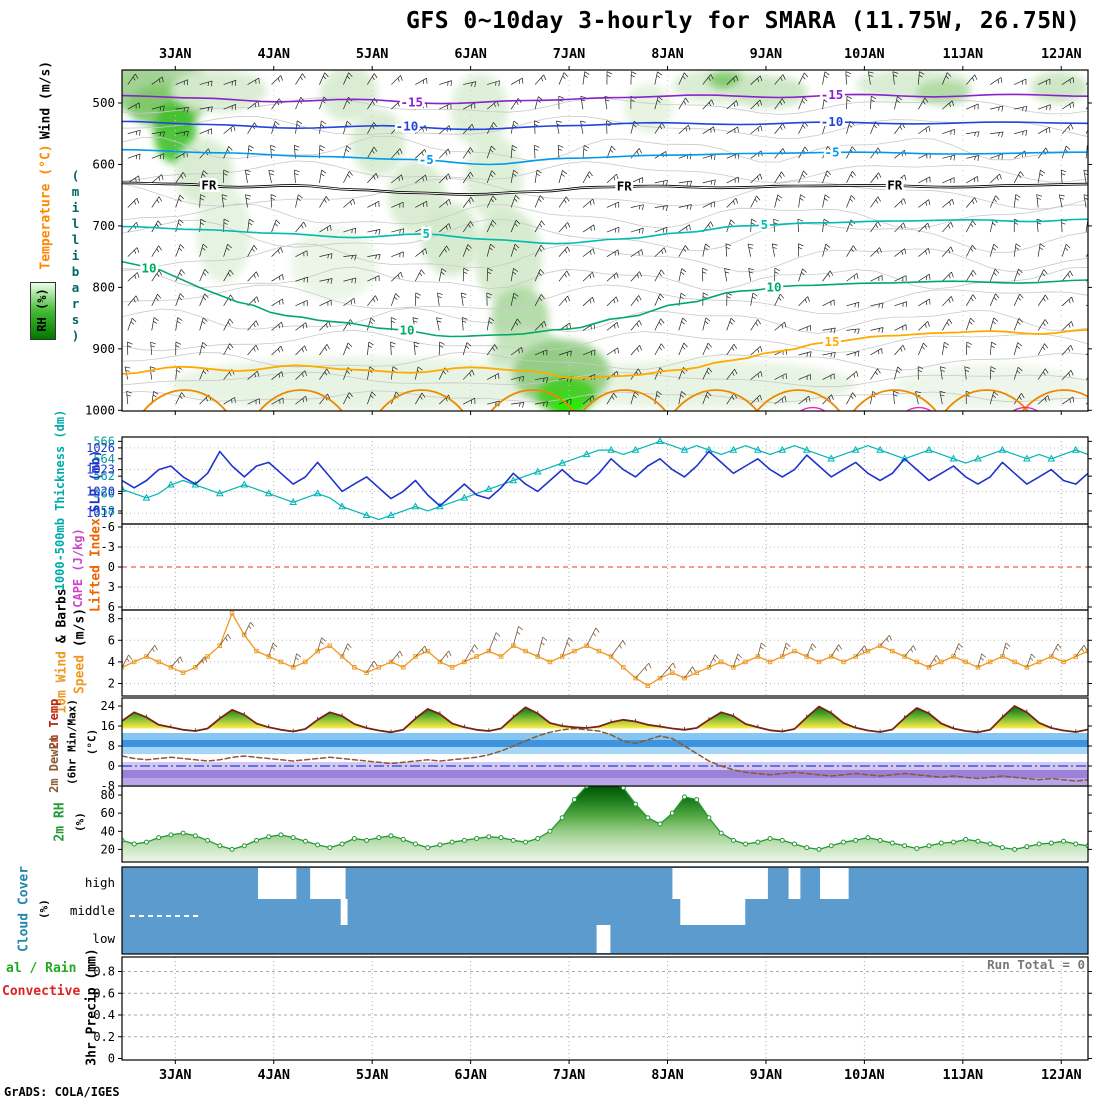 Image resolution: width=1100 pixels, height=1100 pixels. Describe the element at coordinates (108, 786) in the screenshot. I see `temp-tick-label: -8` at that location.